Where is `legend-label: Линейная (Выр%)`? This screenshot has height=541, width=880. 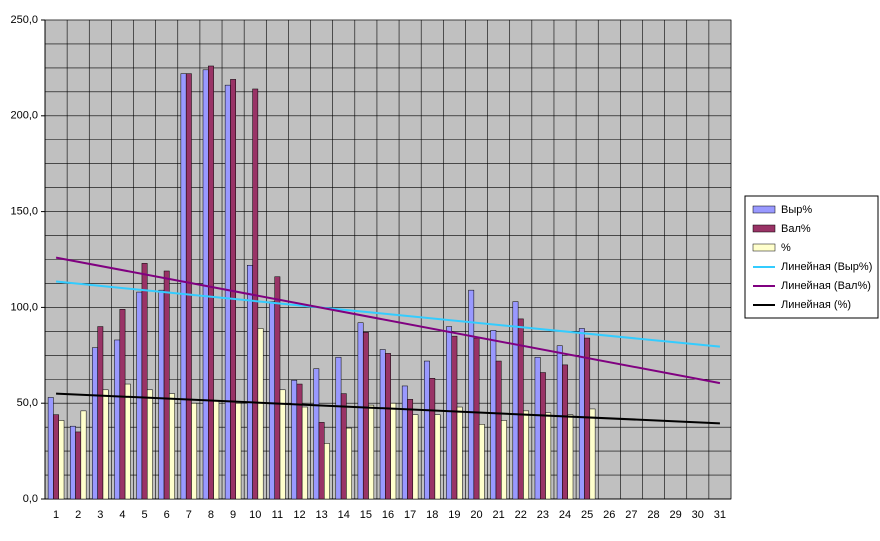
legend-label: Линейная (Выр%) is located at coordinates (826, 267).